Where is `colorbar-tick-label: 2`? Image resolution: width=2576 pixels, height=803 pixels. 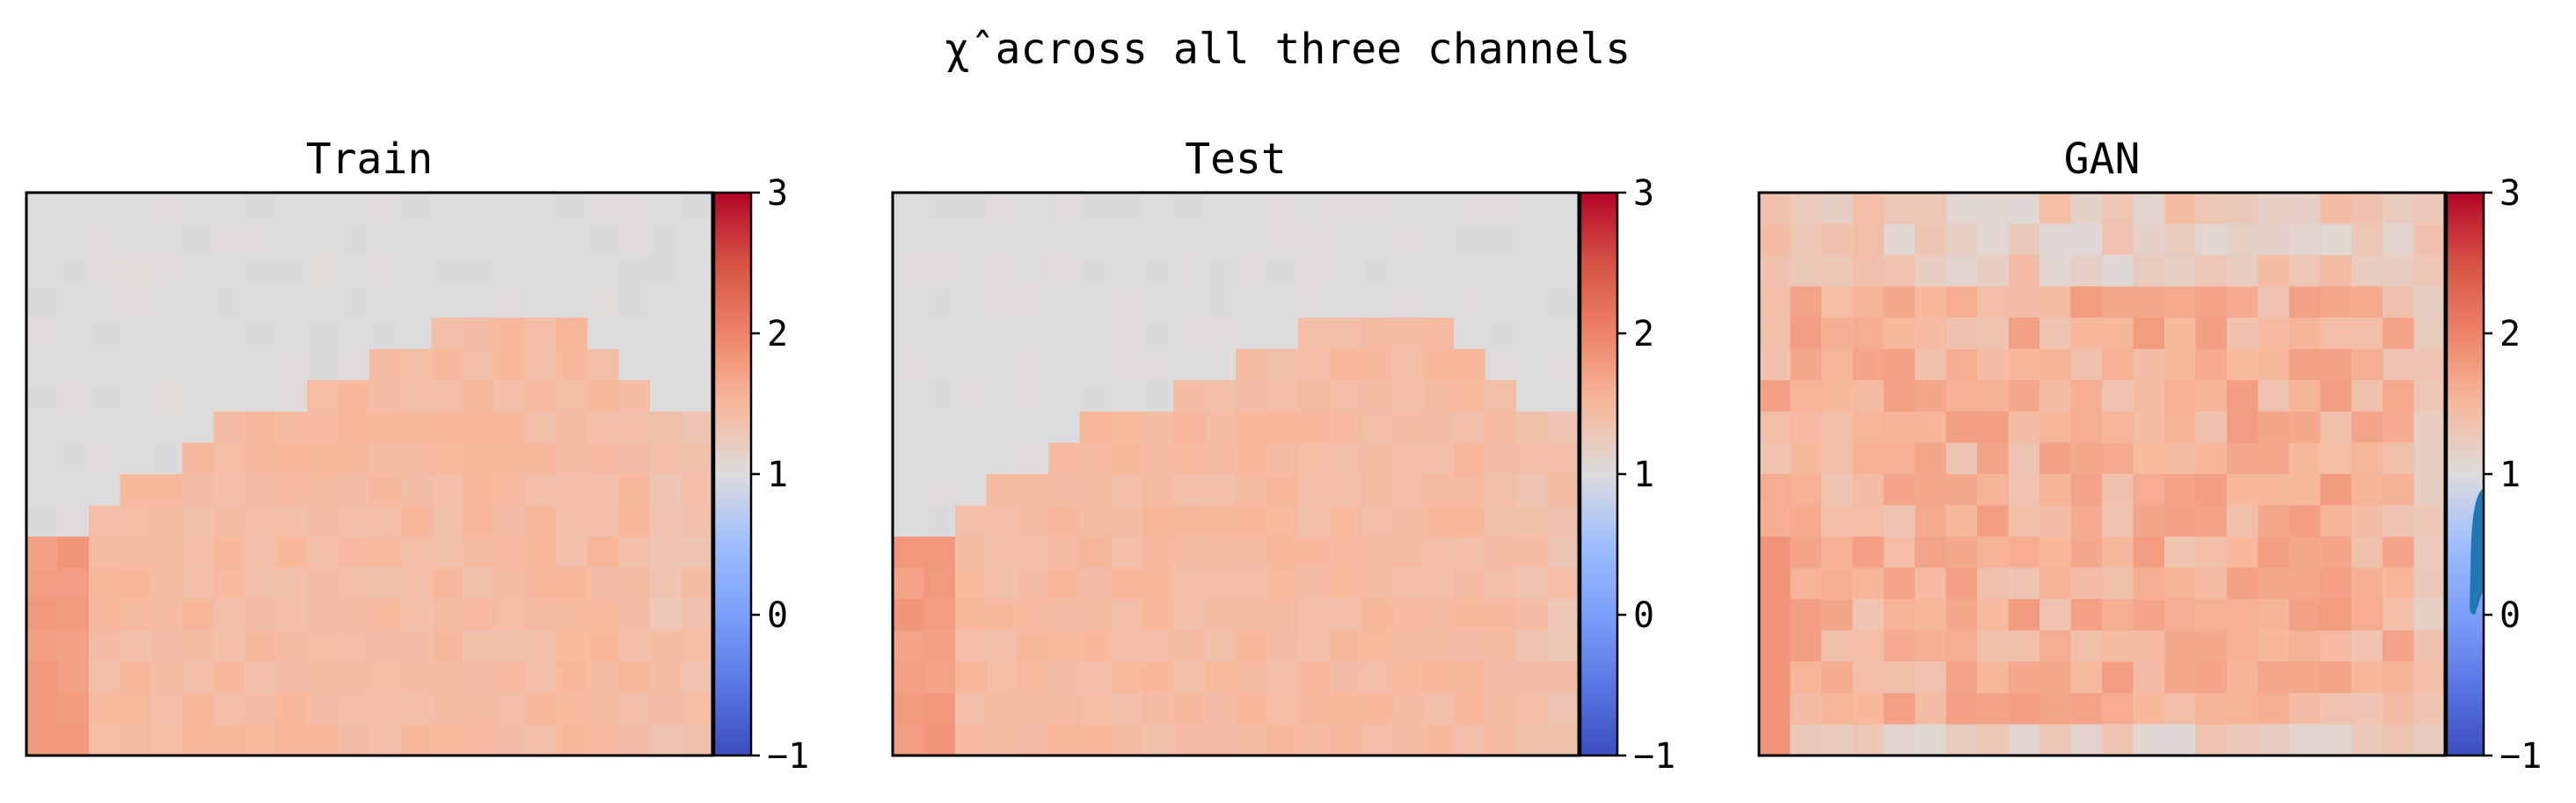 colorbar-tick-label: 2 is located at coordinates (777, 334).